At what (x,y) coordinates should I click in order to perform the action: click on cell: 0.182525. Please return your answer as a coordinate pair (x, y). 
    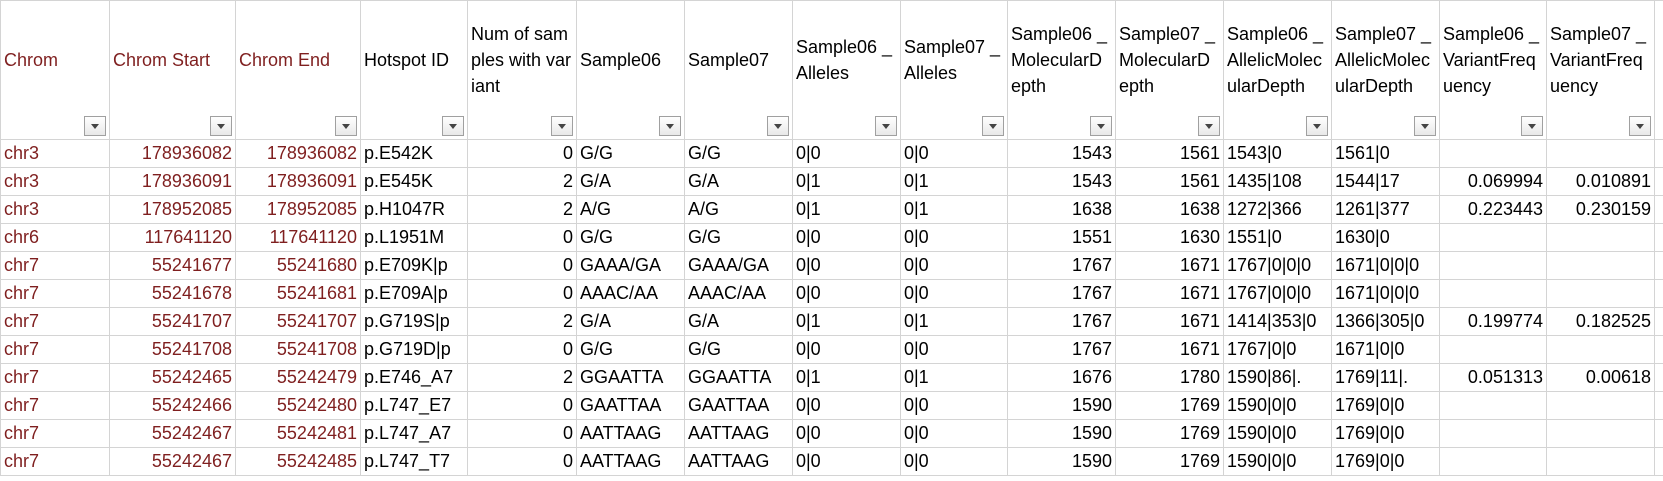
    Looking at the image, I should click on (1600, 321).